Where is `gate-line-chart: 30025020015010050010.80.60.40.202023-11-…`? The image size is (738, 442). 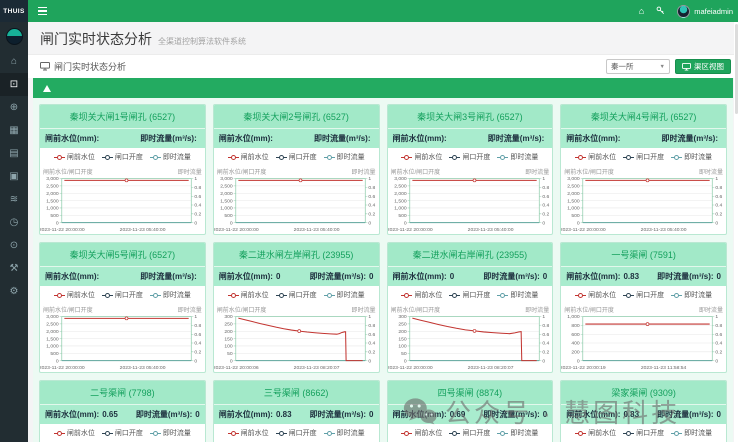 gate-line-chart: 30025020015010050010.80.60.40.202023-11-… is located at coordinates (295, 342).